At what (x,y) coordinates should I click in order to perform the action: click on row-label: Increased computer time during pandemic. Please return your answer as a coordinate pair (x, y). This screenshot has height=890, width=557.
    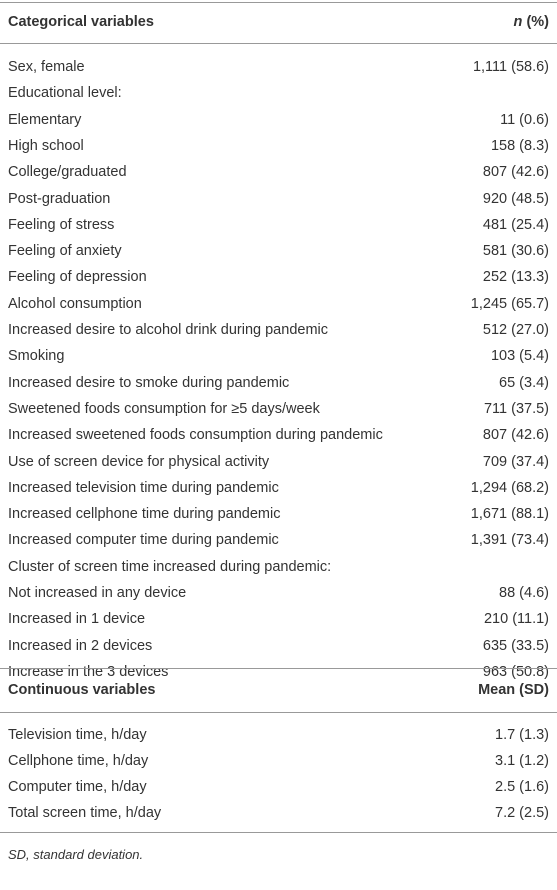
    Looking at the image, I should click on (143, 540).